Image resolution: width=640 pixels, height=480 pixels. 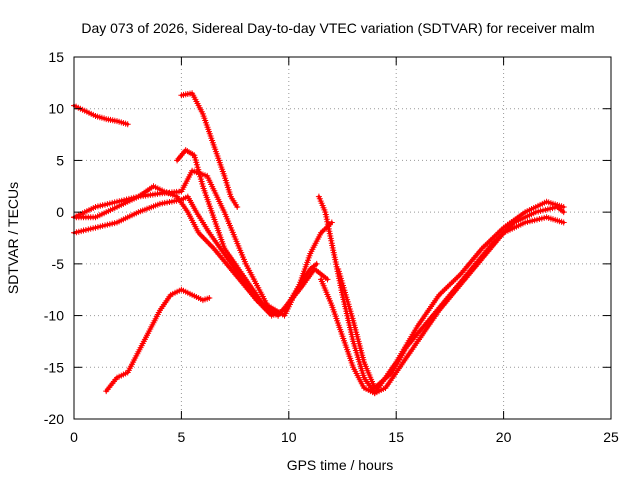 I want to click on x-tick-label: 10, so click(x=289, y=437).